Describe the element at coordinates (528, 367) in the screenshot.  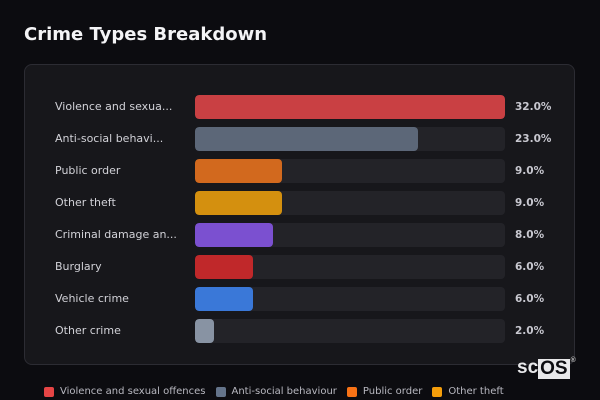
I see `logo-prefix: sc` at that location.